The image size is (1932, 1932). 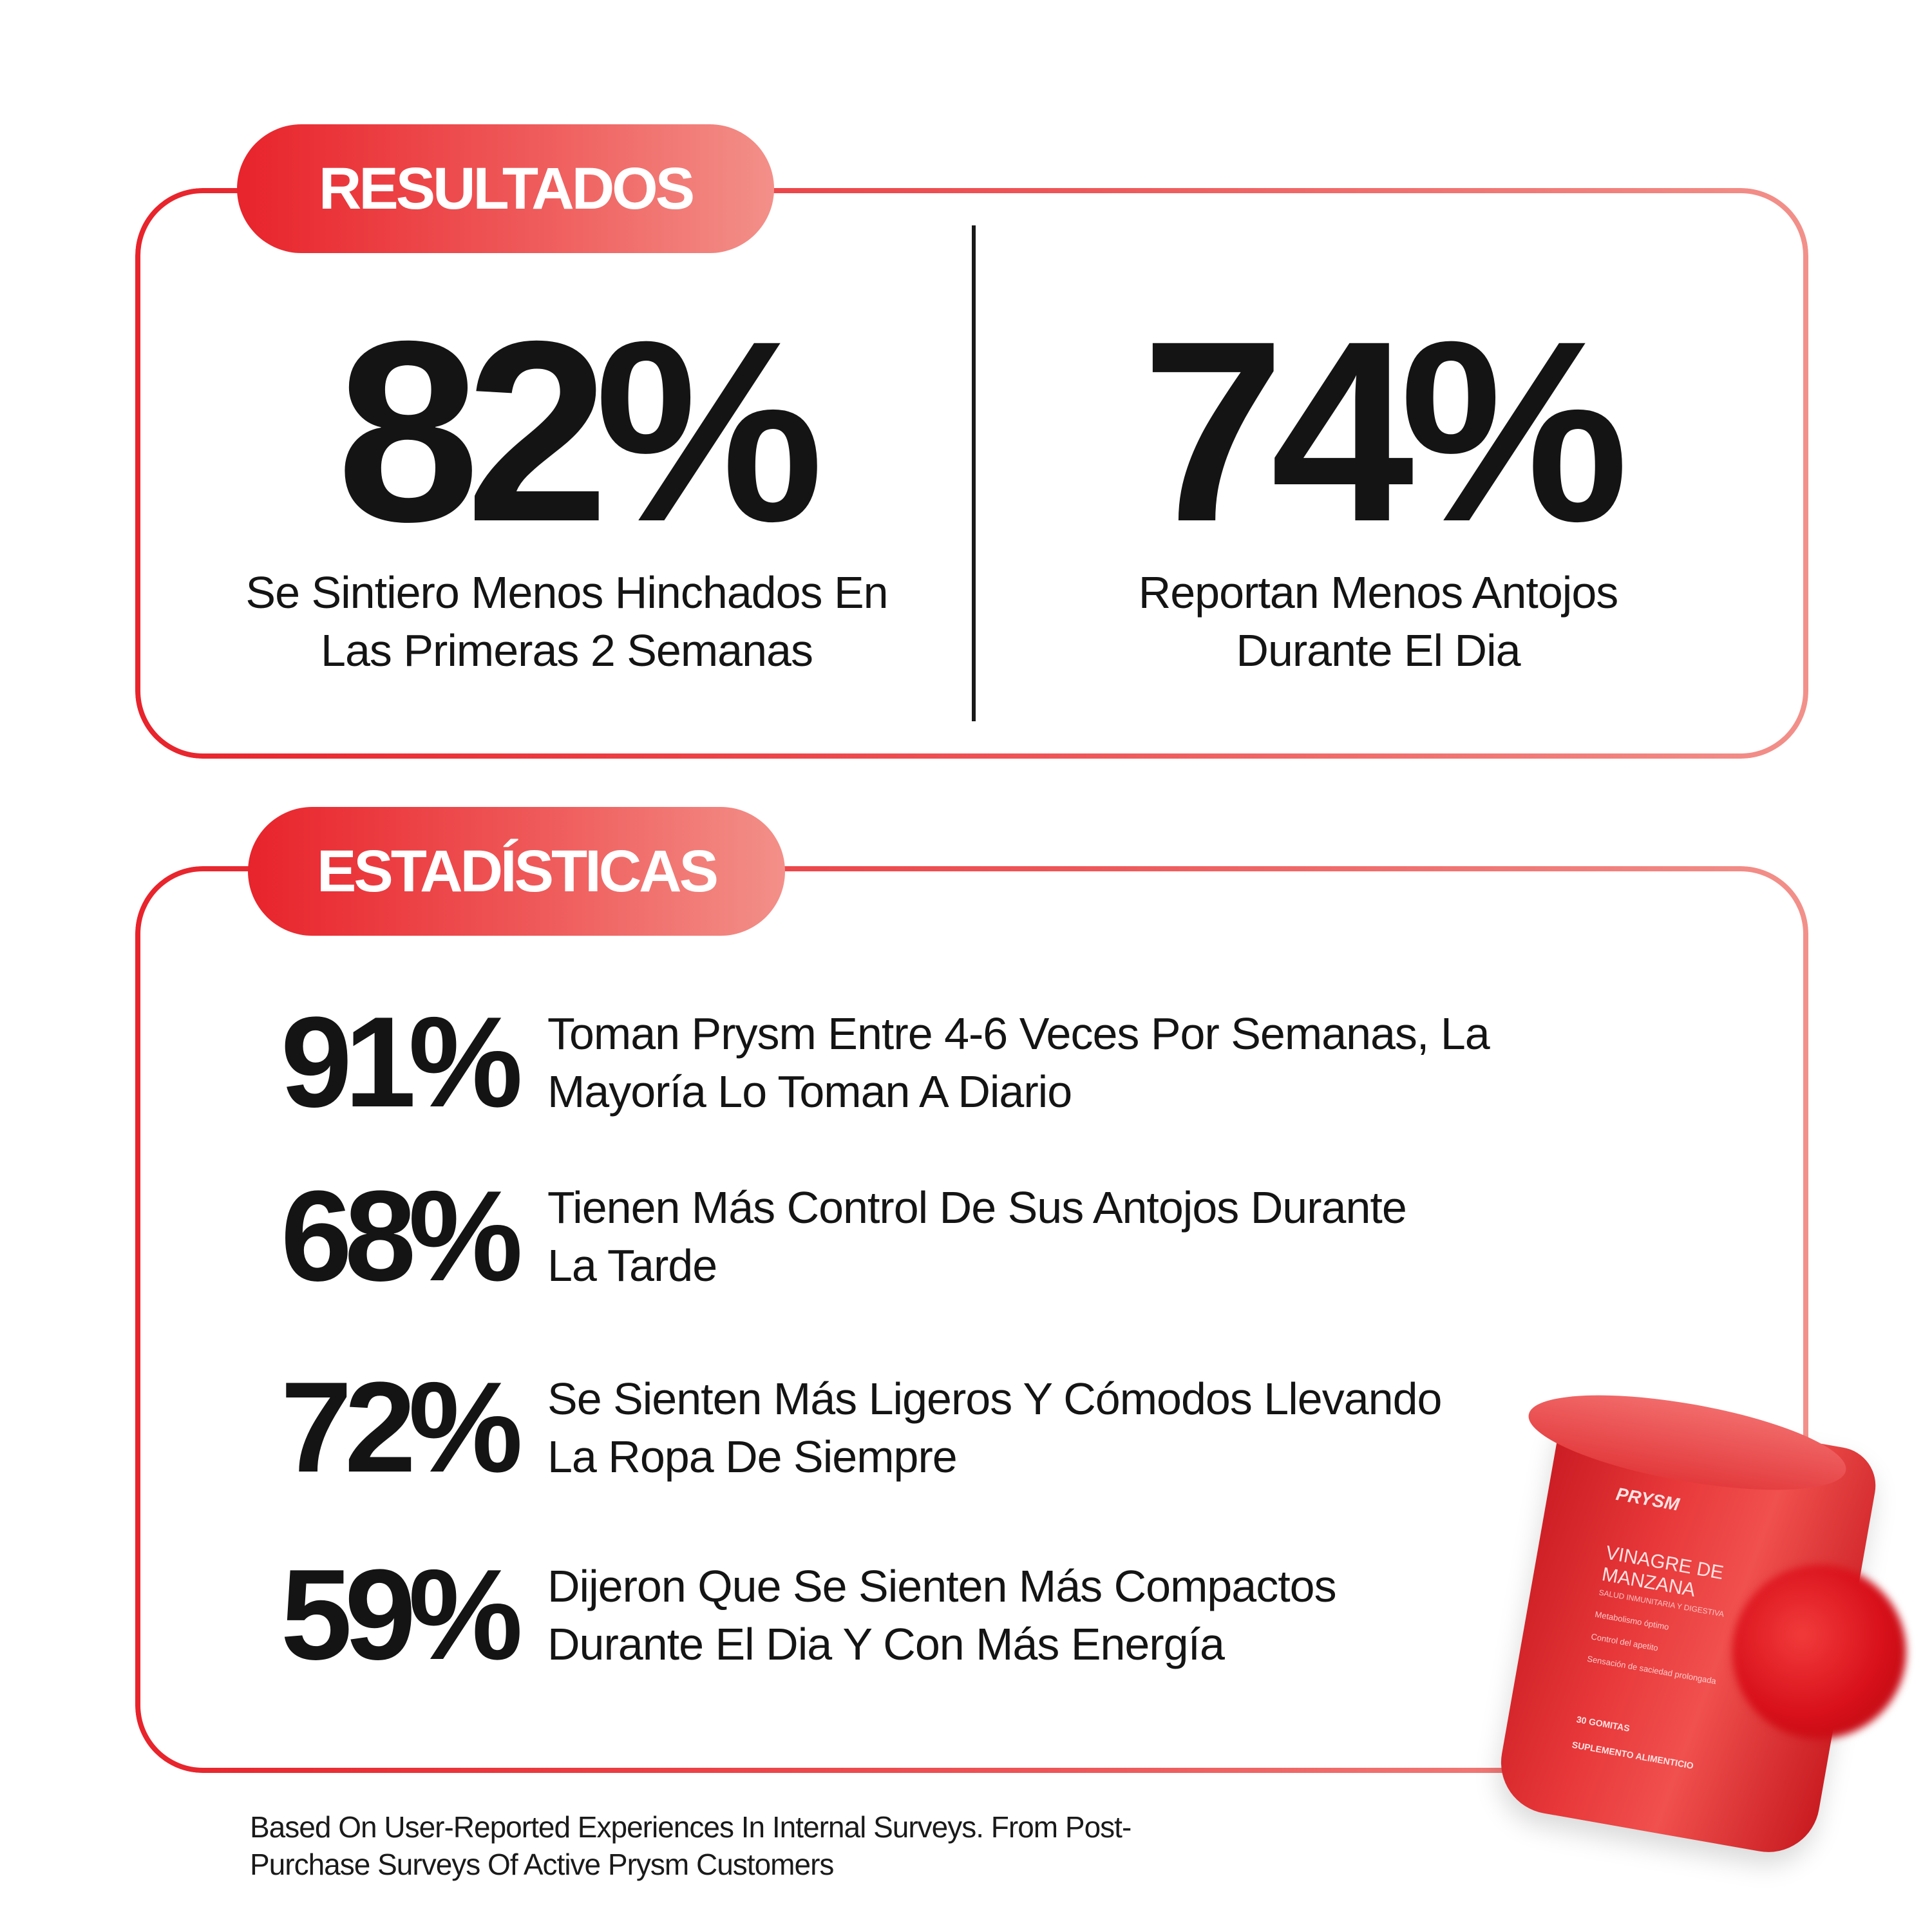 What do you see at coordinates (1378, 621) in the screenshot?
I see `resultados-right-caption: Reportan Menos Antojos Durante El Dia` at bounding box center [1378, 621].